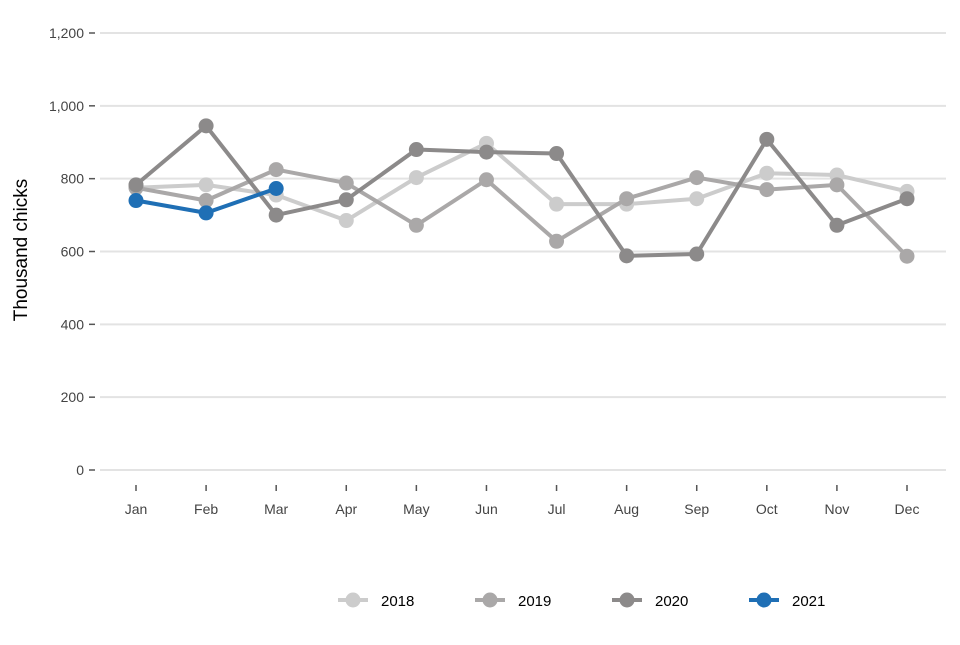 This screenshot has height=645, width=960. I want to click on legend-item-2021: 2021, so click(787, 601).